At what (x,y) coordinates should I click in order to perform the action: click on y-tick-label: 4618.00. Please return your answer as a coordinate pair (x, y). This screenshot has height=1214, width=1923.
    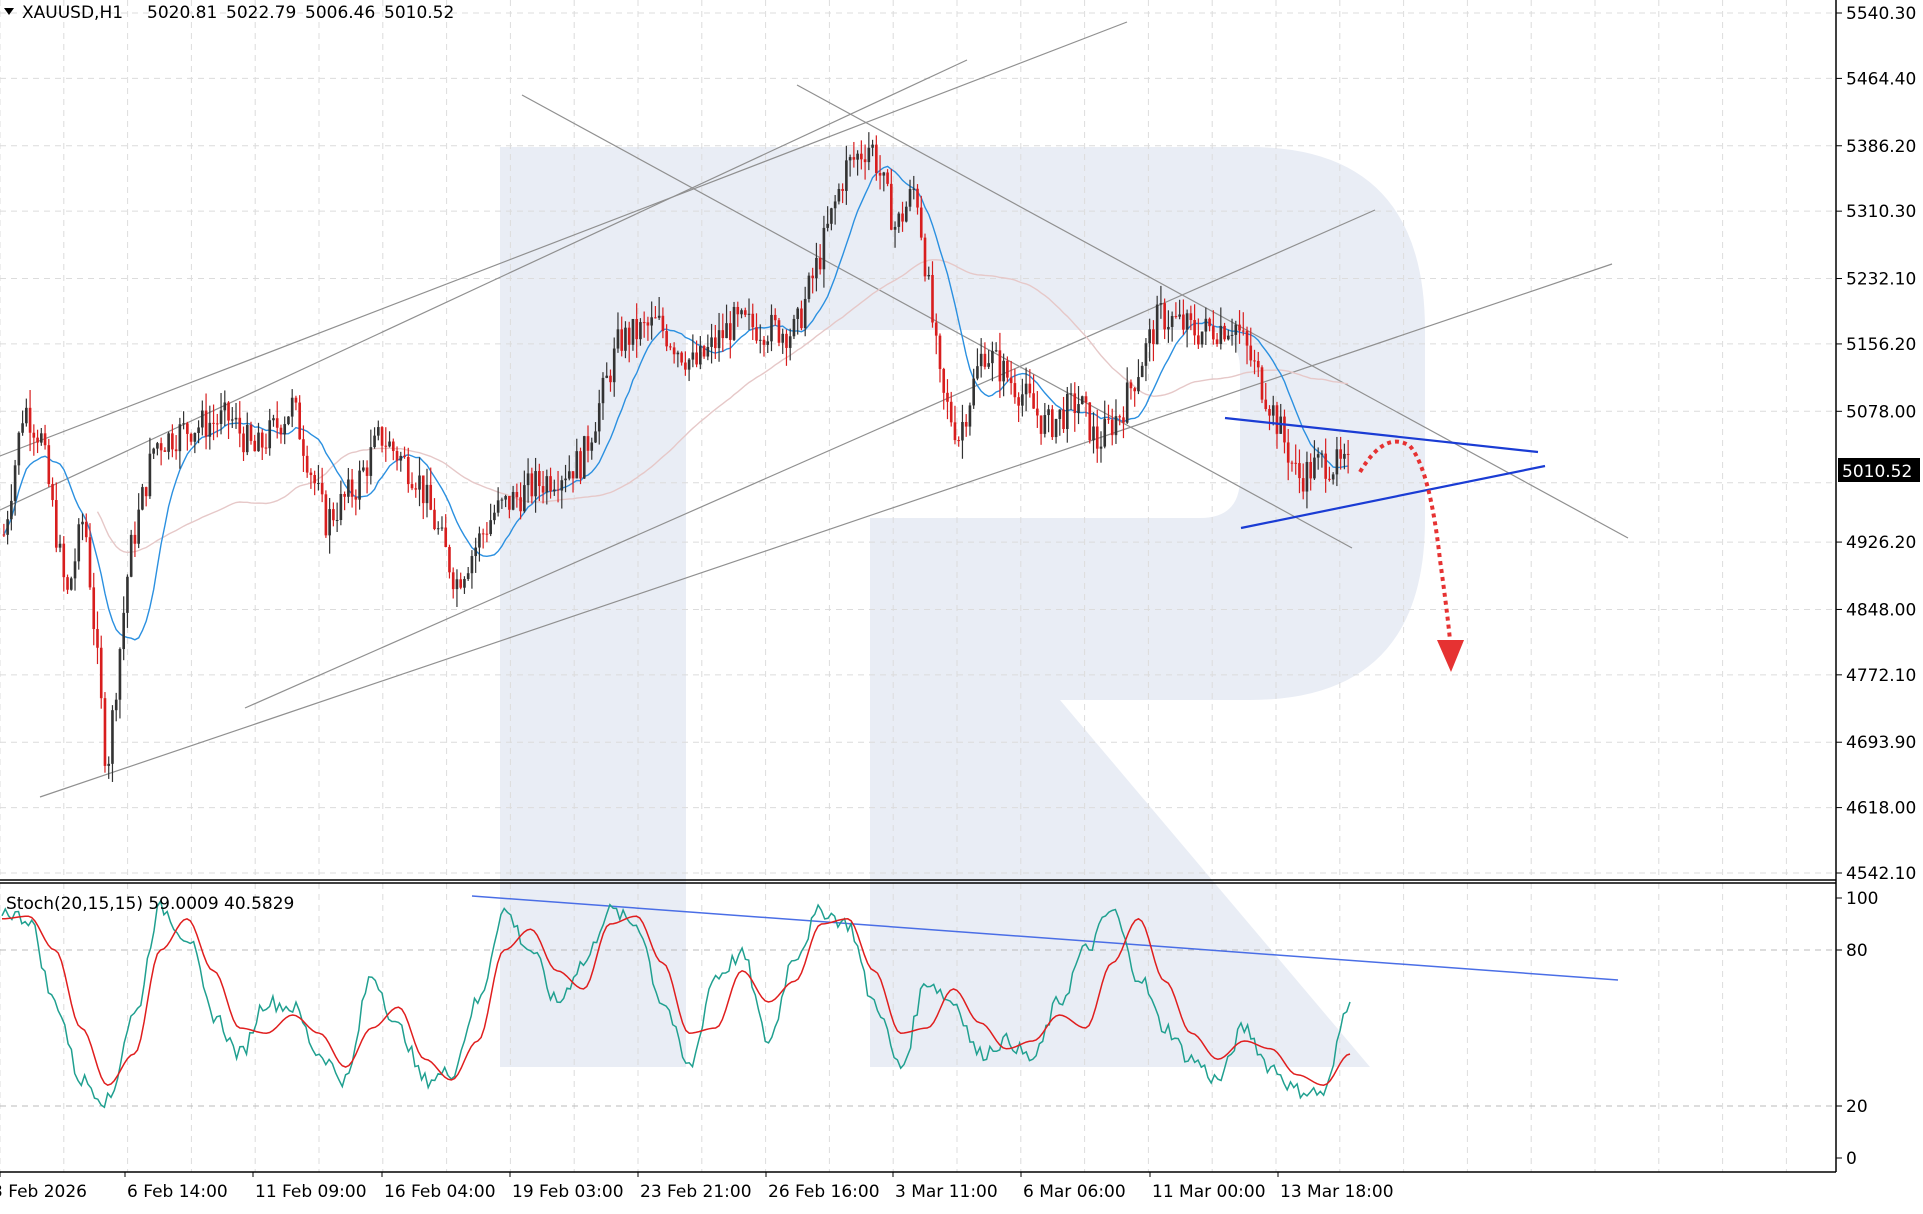
    Looking at the image, I should click on (1881, 809).